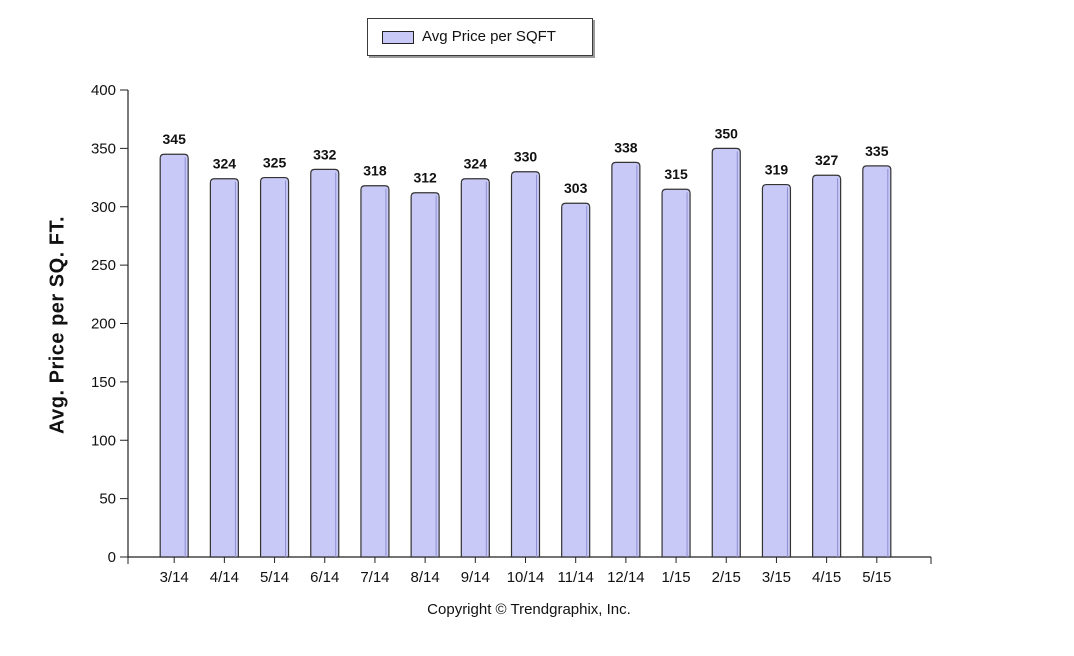  What do you see at coordinates (103, 207) in the screenshot?
I see `y-tick-label: 300` at bounding box center [103, 207].